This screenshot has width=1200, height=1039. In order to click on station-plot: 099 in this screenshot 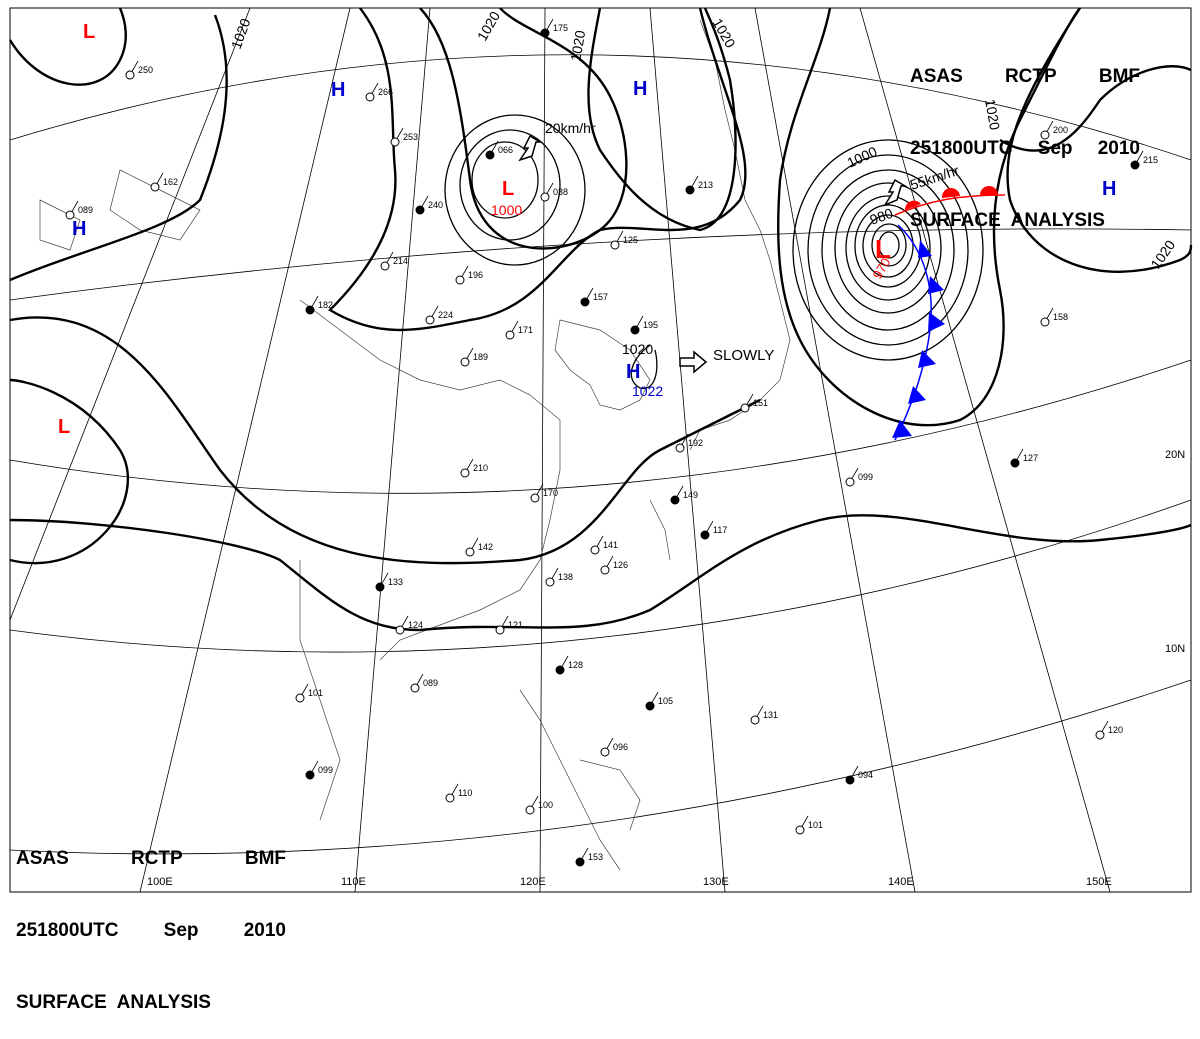, I will do `click(319, 770)`.